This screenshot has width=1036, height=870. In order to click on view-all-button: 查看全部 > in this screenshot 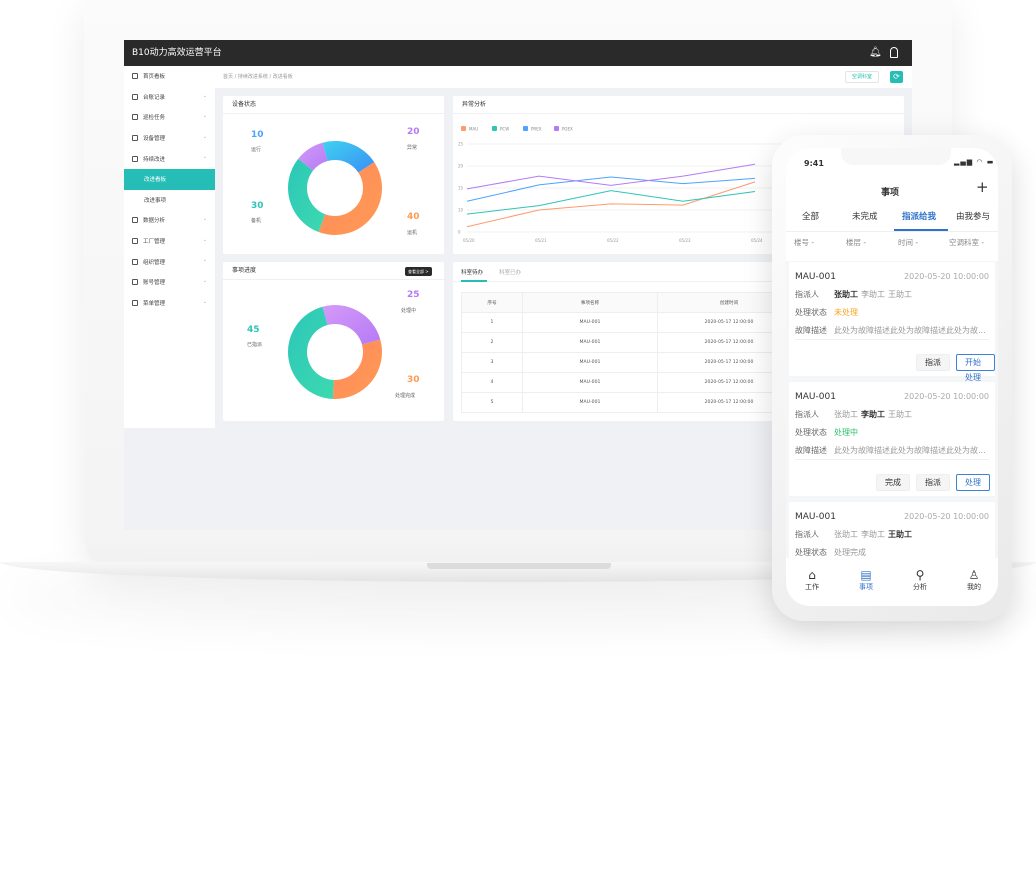, I will do `click(418, 271)`.